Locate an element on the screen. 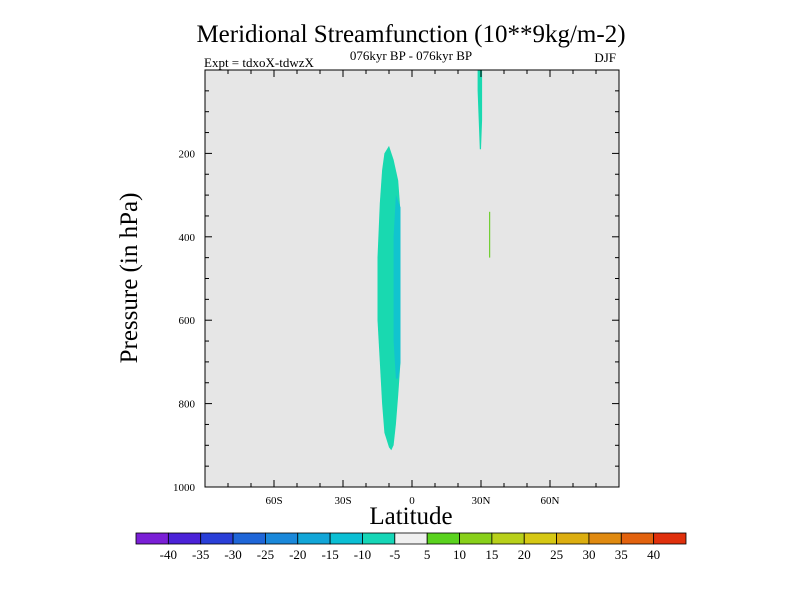  contour-upper-cell is located at coordinates (480, 110).